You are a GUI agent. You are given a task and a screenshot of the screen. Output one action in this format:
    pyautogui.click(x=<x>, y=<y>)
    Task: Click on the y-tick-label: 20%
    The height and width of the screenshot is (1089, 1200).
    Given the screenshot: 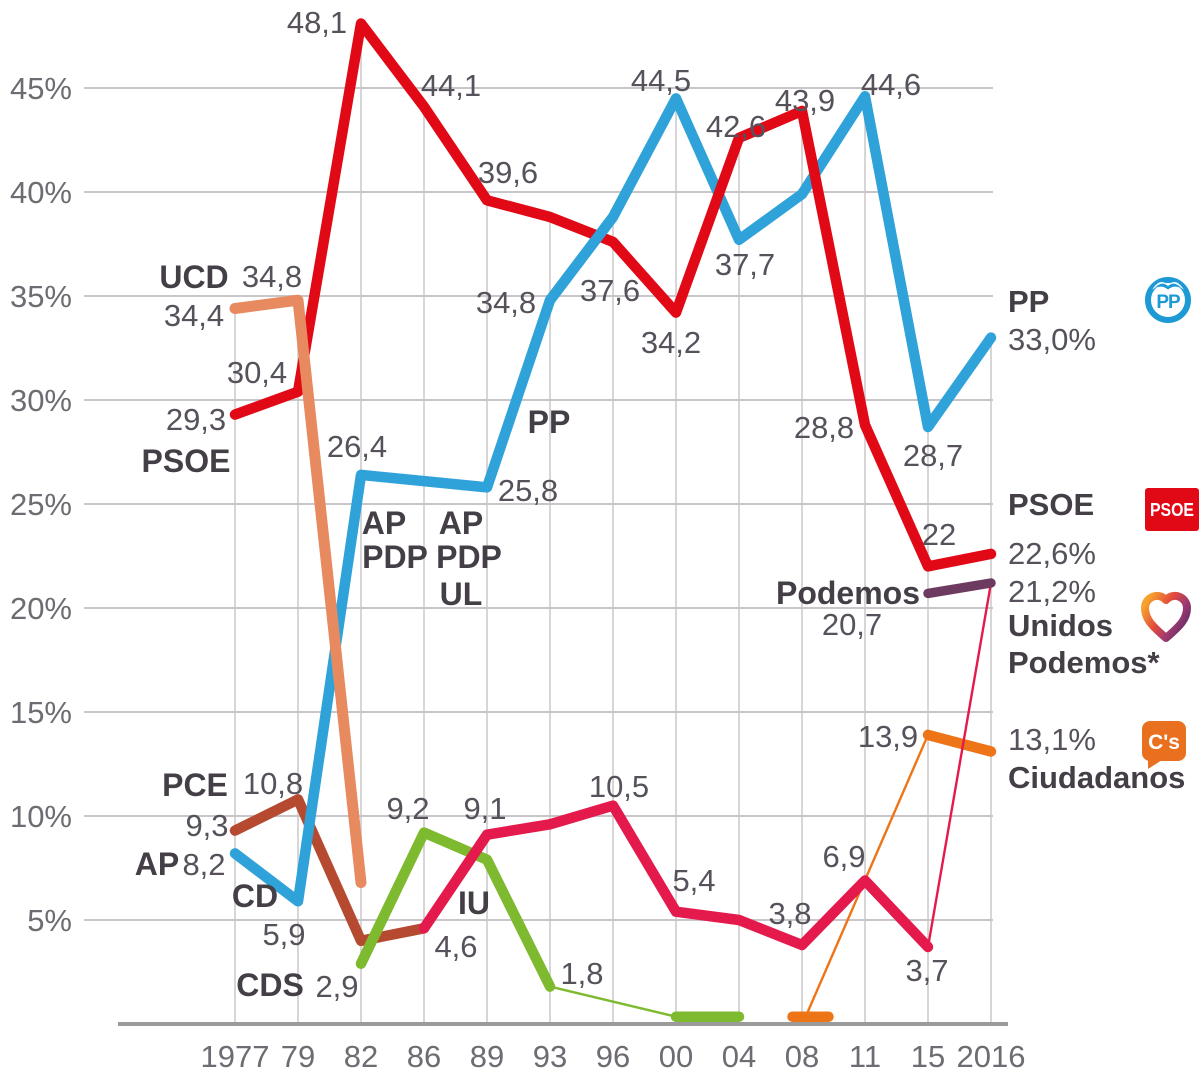 What is the action you would take?
    pyautogui.click(x=41, y=608)
    